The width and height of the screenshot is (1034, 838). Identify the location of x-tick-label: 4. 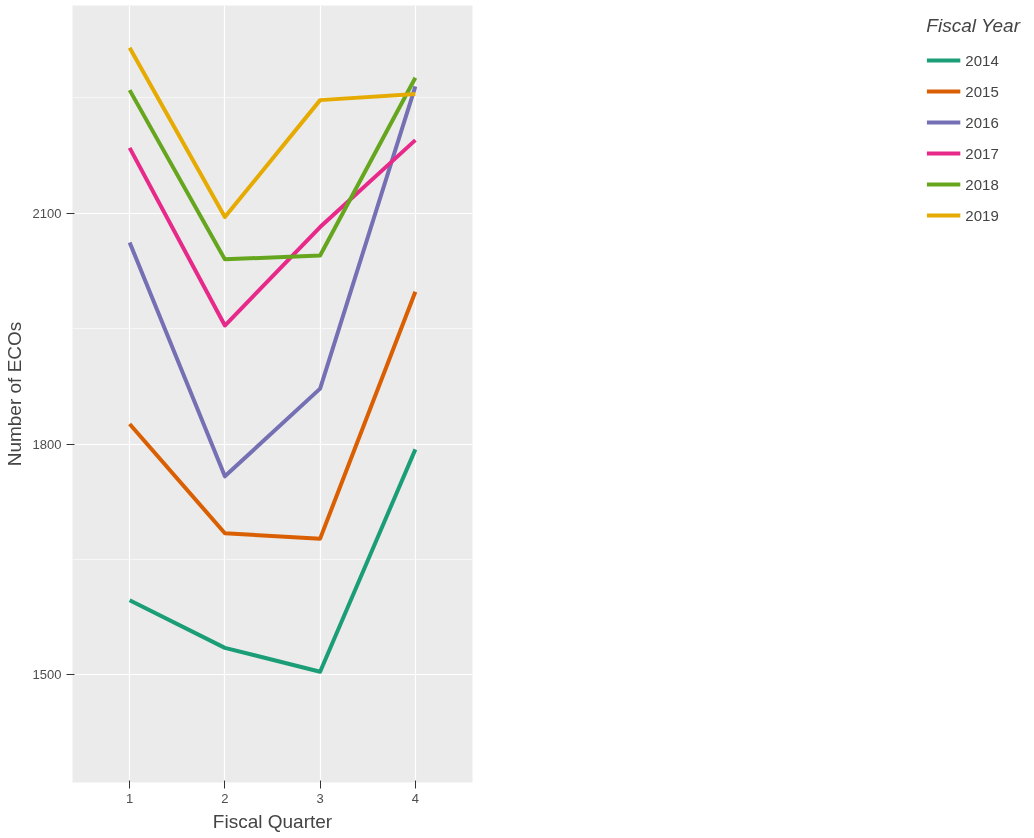
(415, 798).